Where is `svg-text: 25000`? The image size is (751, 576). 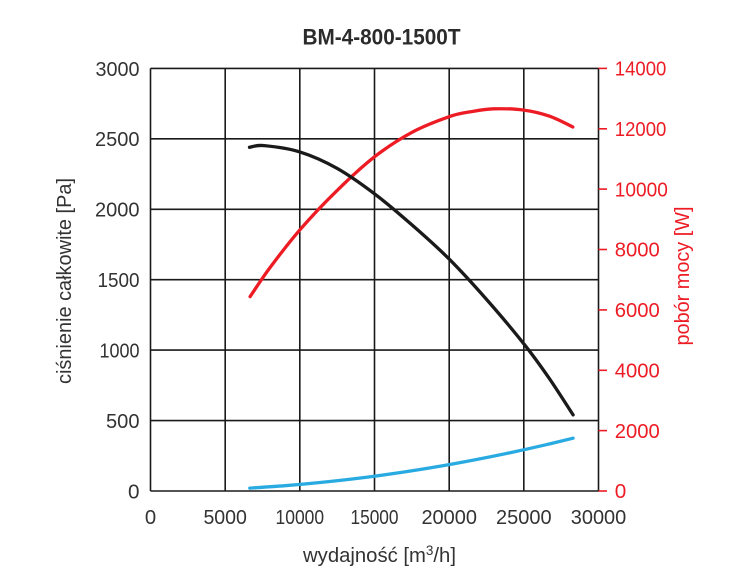 svg-text: 25000 is located at coordinates (524, 518).